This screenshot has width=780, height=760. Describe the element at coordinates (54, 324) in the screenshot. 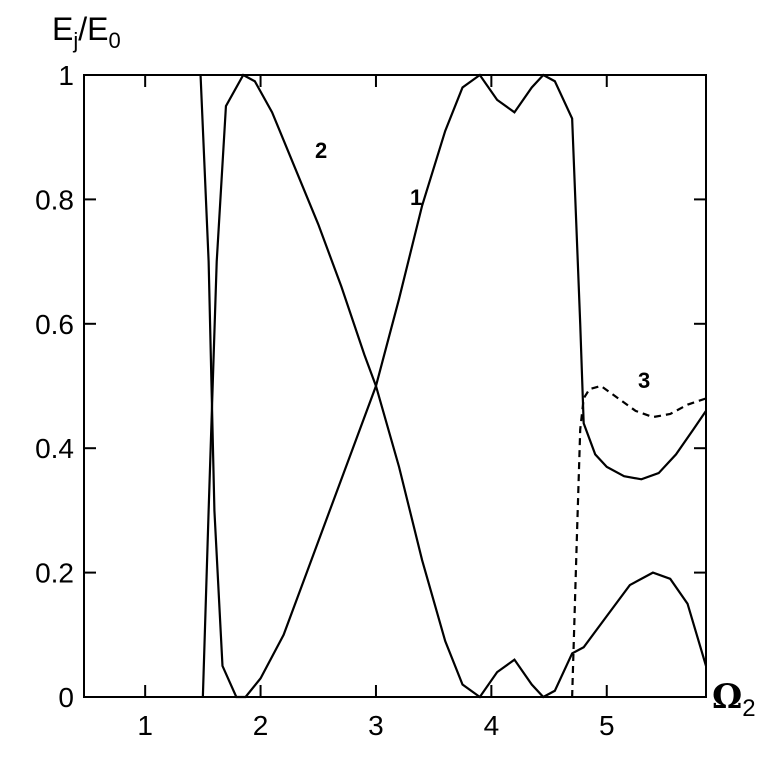

I see `y-tick-label: 0.6` at that location.